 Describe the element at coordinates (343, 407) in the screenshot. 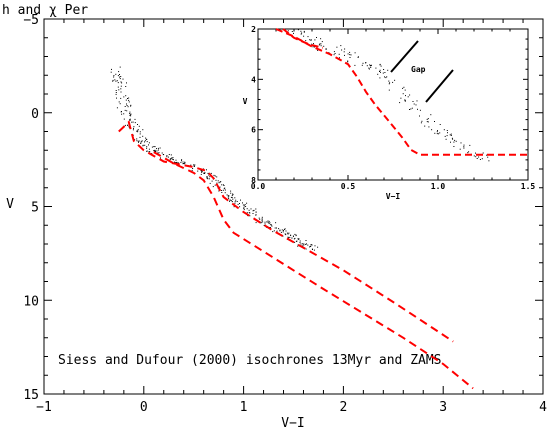

I see `x-tick-label: 2` at that location.